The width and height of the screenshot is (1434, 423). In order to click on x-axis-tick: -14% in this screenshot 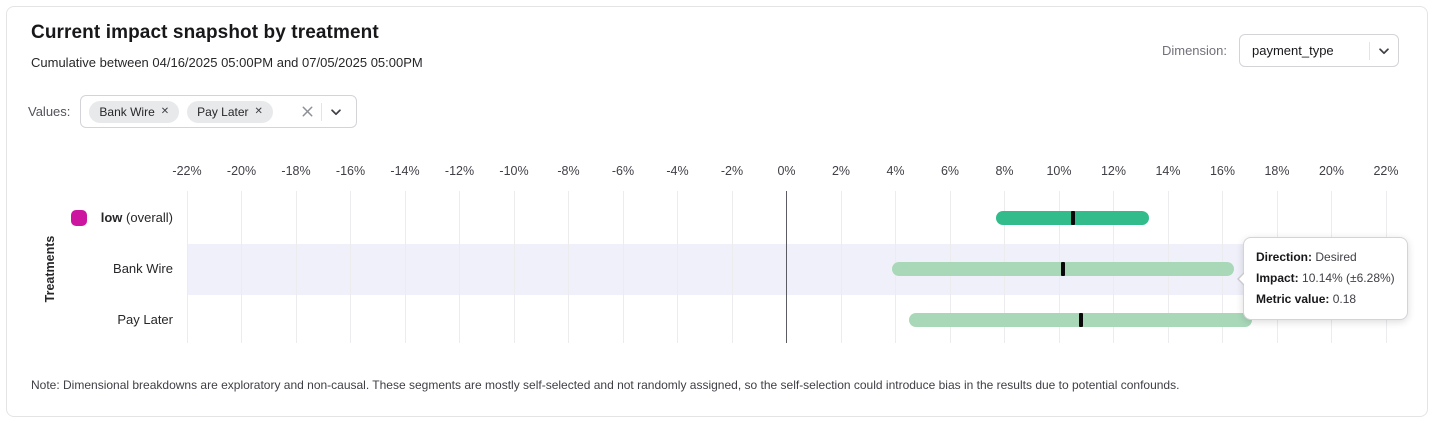, I will do `click(405, 171)`.